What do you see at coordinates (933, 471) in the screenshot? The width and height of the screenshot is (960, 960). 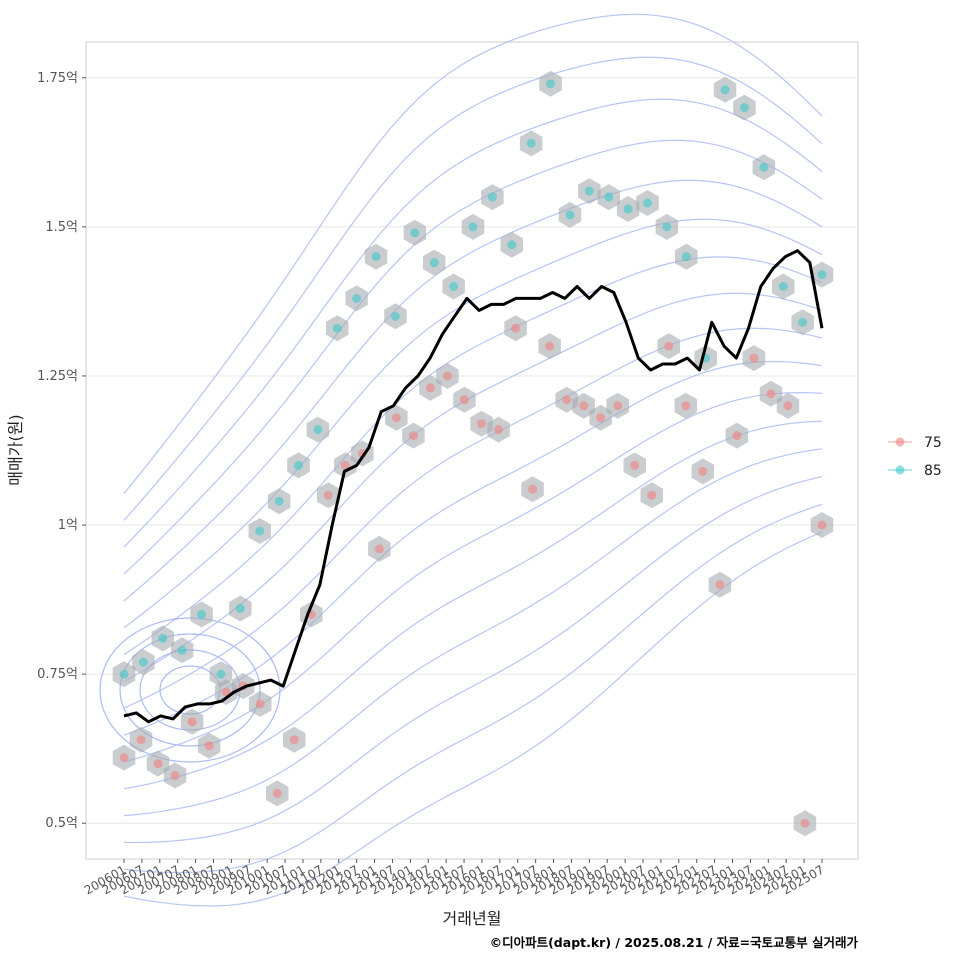 I see `legend-label-85: 85` at bounding box center [933, 471].